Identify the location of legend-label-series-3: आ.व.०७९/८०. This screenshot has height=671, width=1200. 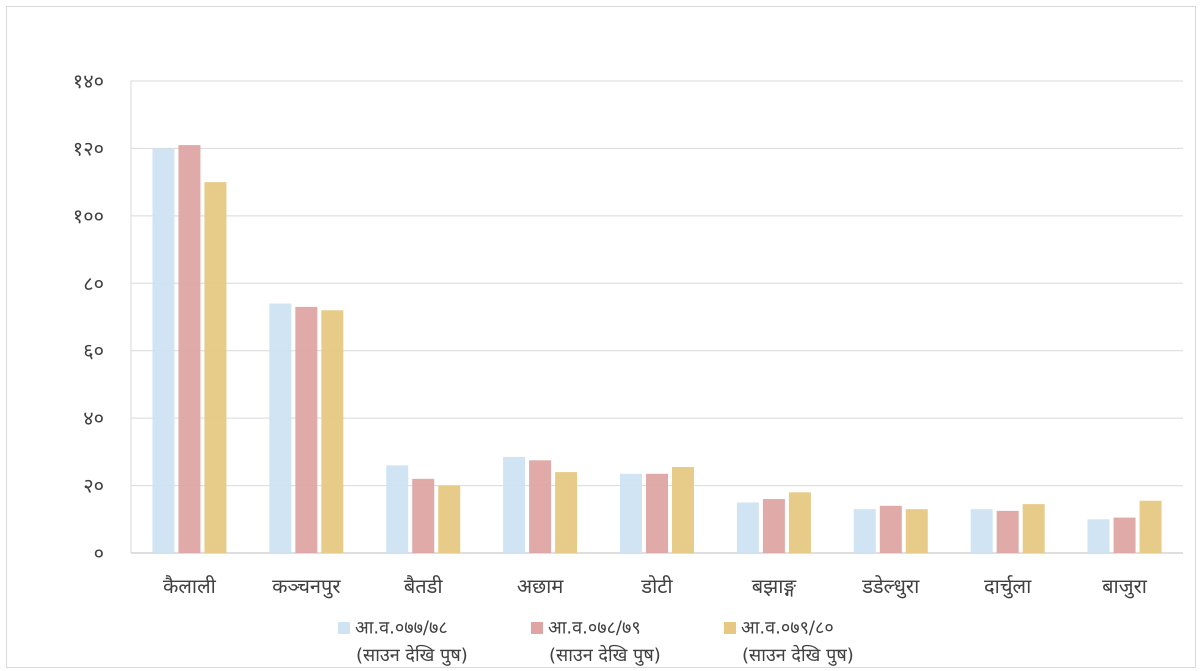
(787, 628).